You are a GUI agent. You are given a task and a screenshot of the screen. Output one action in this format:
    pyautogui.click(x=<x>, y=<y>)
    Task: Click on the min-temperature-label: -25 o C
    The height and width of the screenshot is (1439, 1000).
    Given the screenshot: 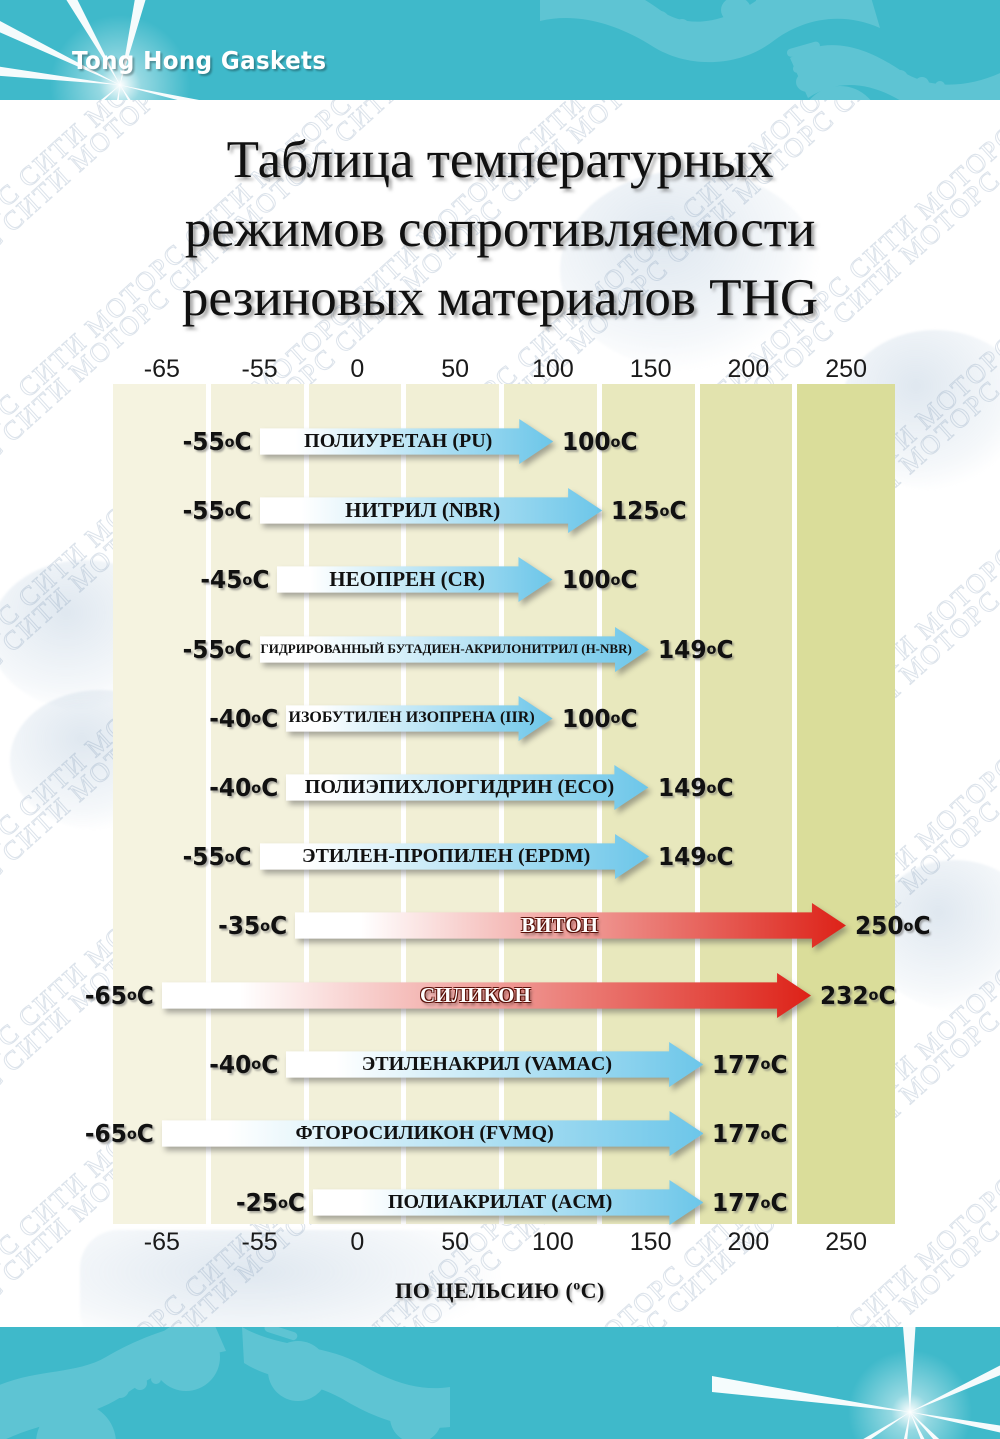 What is the action you would take?
    pyautogui.click(x=270, y=1203)
    